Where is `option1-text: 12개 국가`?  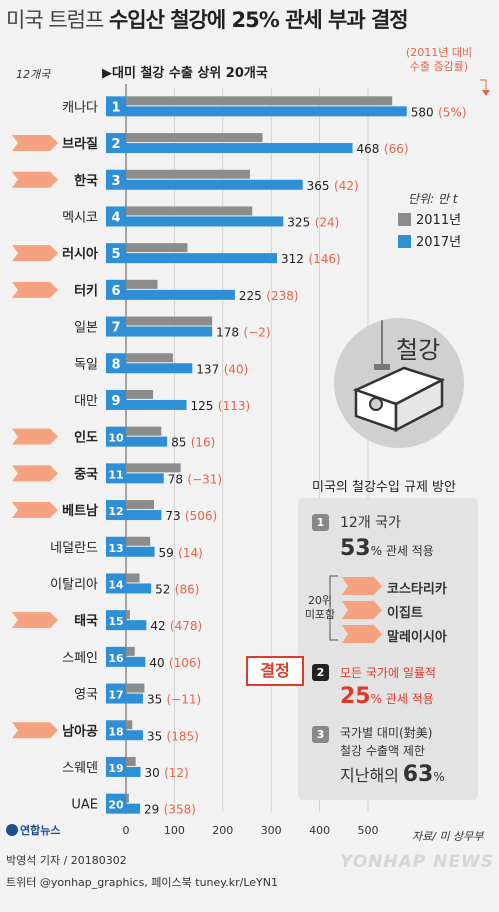 option1-text: 12개 국가 is located at coordinates (370, 523).